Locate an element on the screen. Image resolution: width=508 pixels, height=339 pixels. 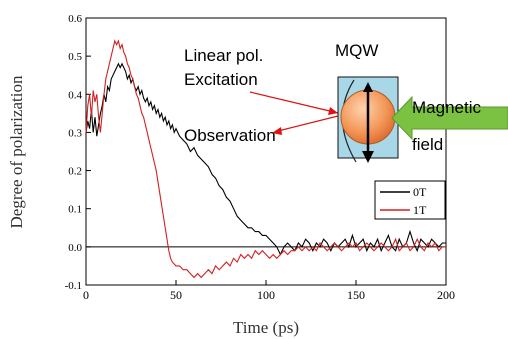
x-tick-label: 50 is located at coordinates (176, 295).